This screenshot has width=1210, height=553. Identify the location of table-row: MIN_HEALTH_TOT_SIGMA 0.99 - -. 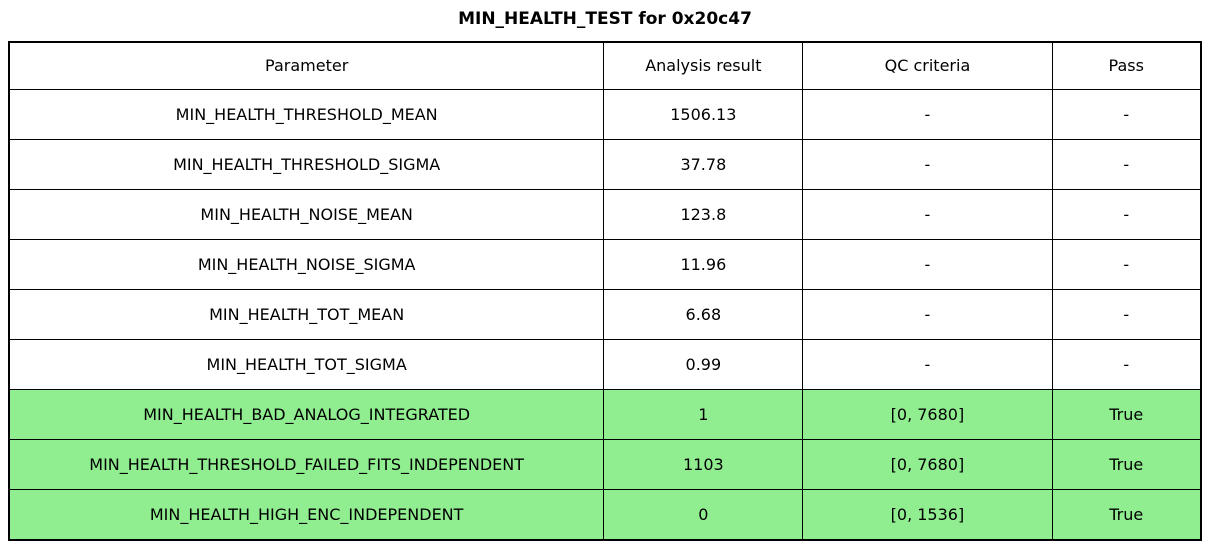
(605, 364).